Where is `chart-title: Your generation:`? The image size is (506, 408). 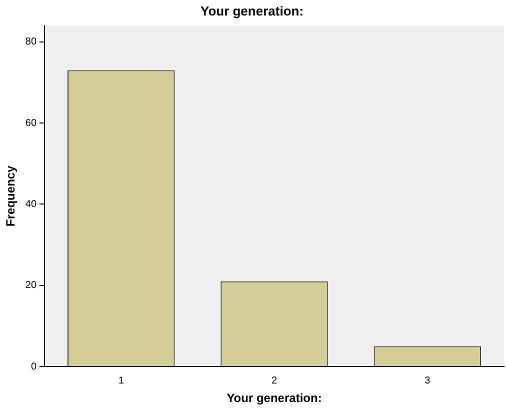
chart-title: Your generation: is located at coordinates (252, 10).